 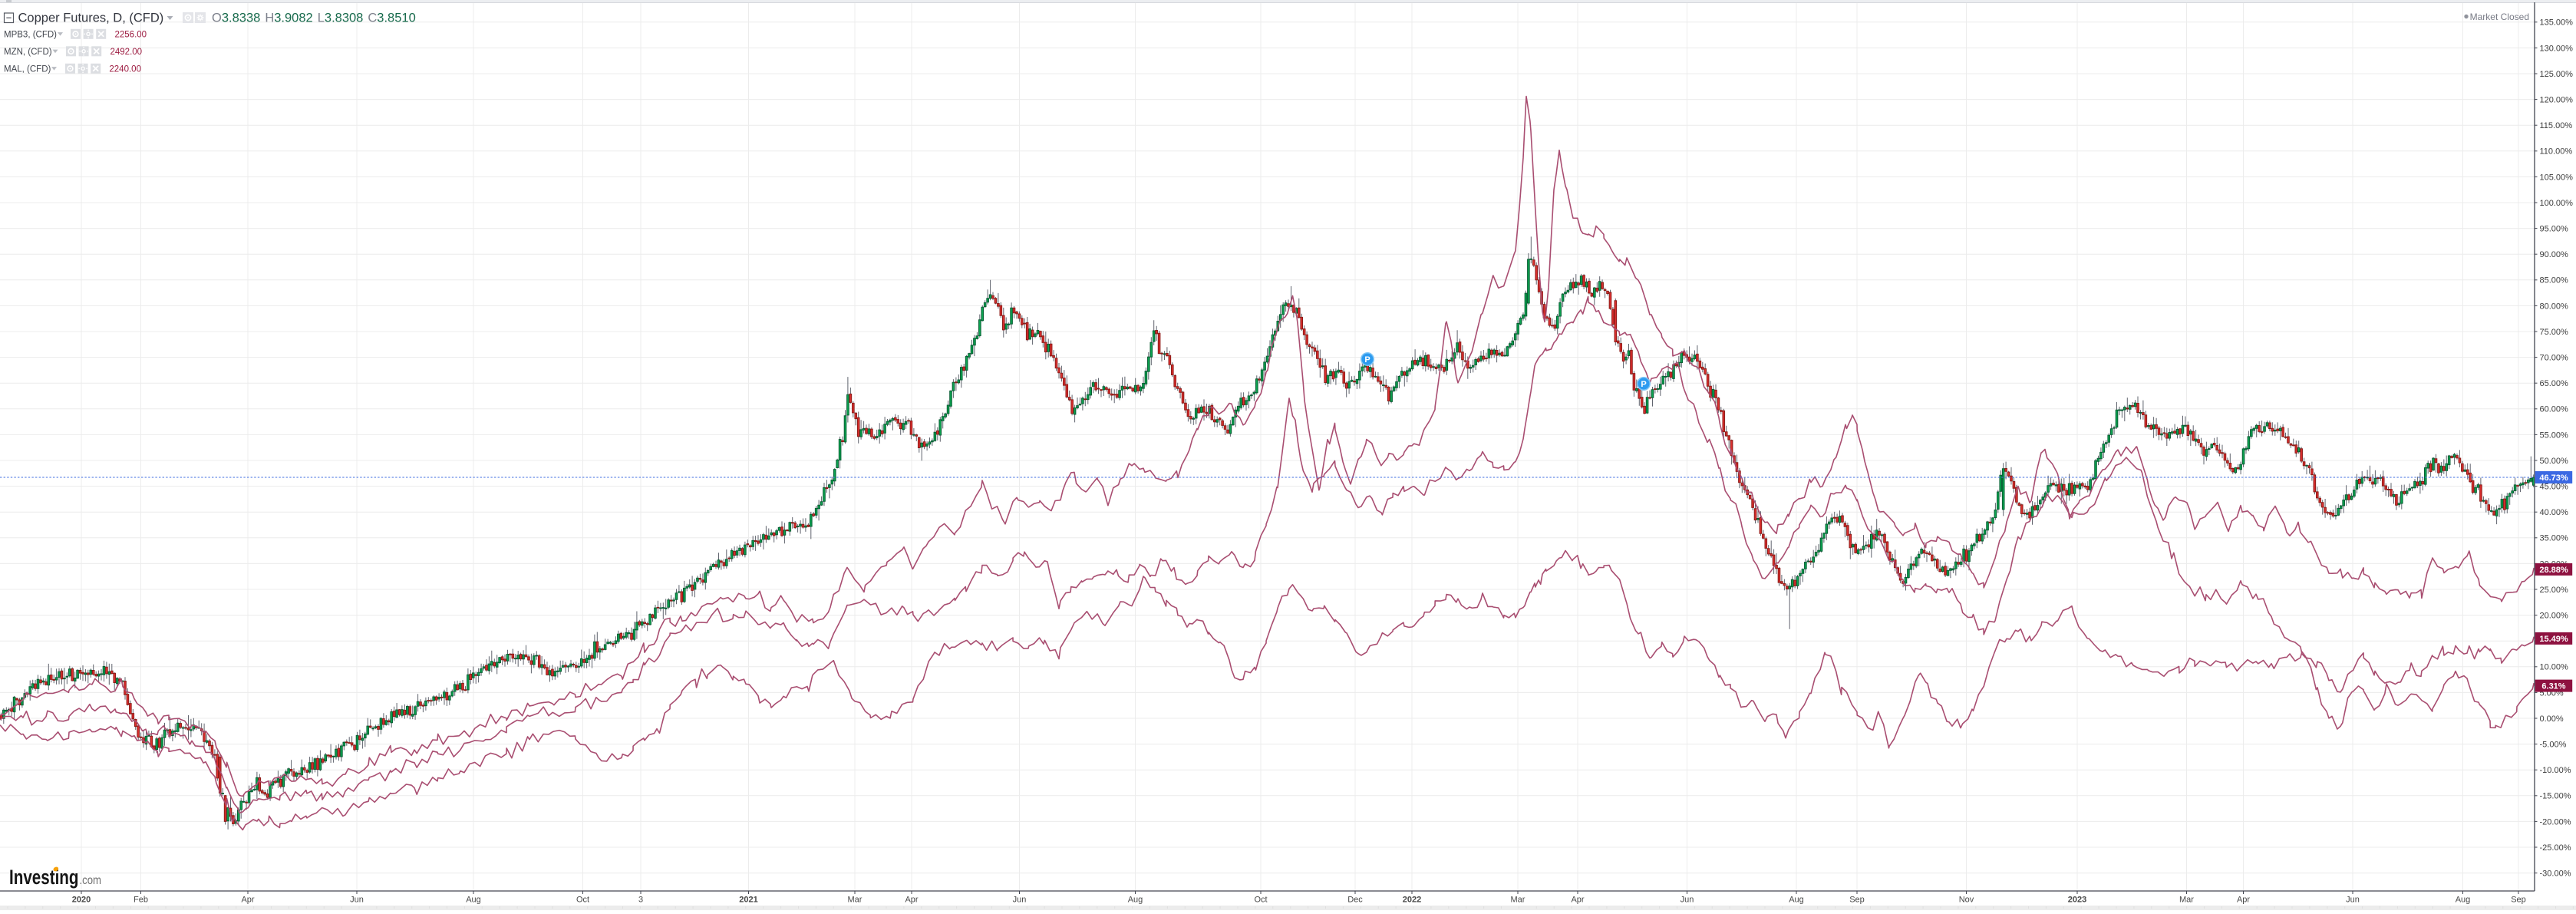 What do you see at coordinates (2556, 152) in the screenshot?
I see `svg-text: 110.00%` at bounding box center [2556, 152].